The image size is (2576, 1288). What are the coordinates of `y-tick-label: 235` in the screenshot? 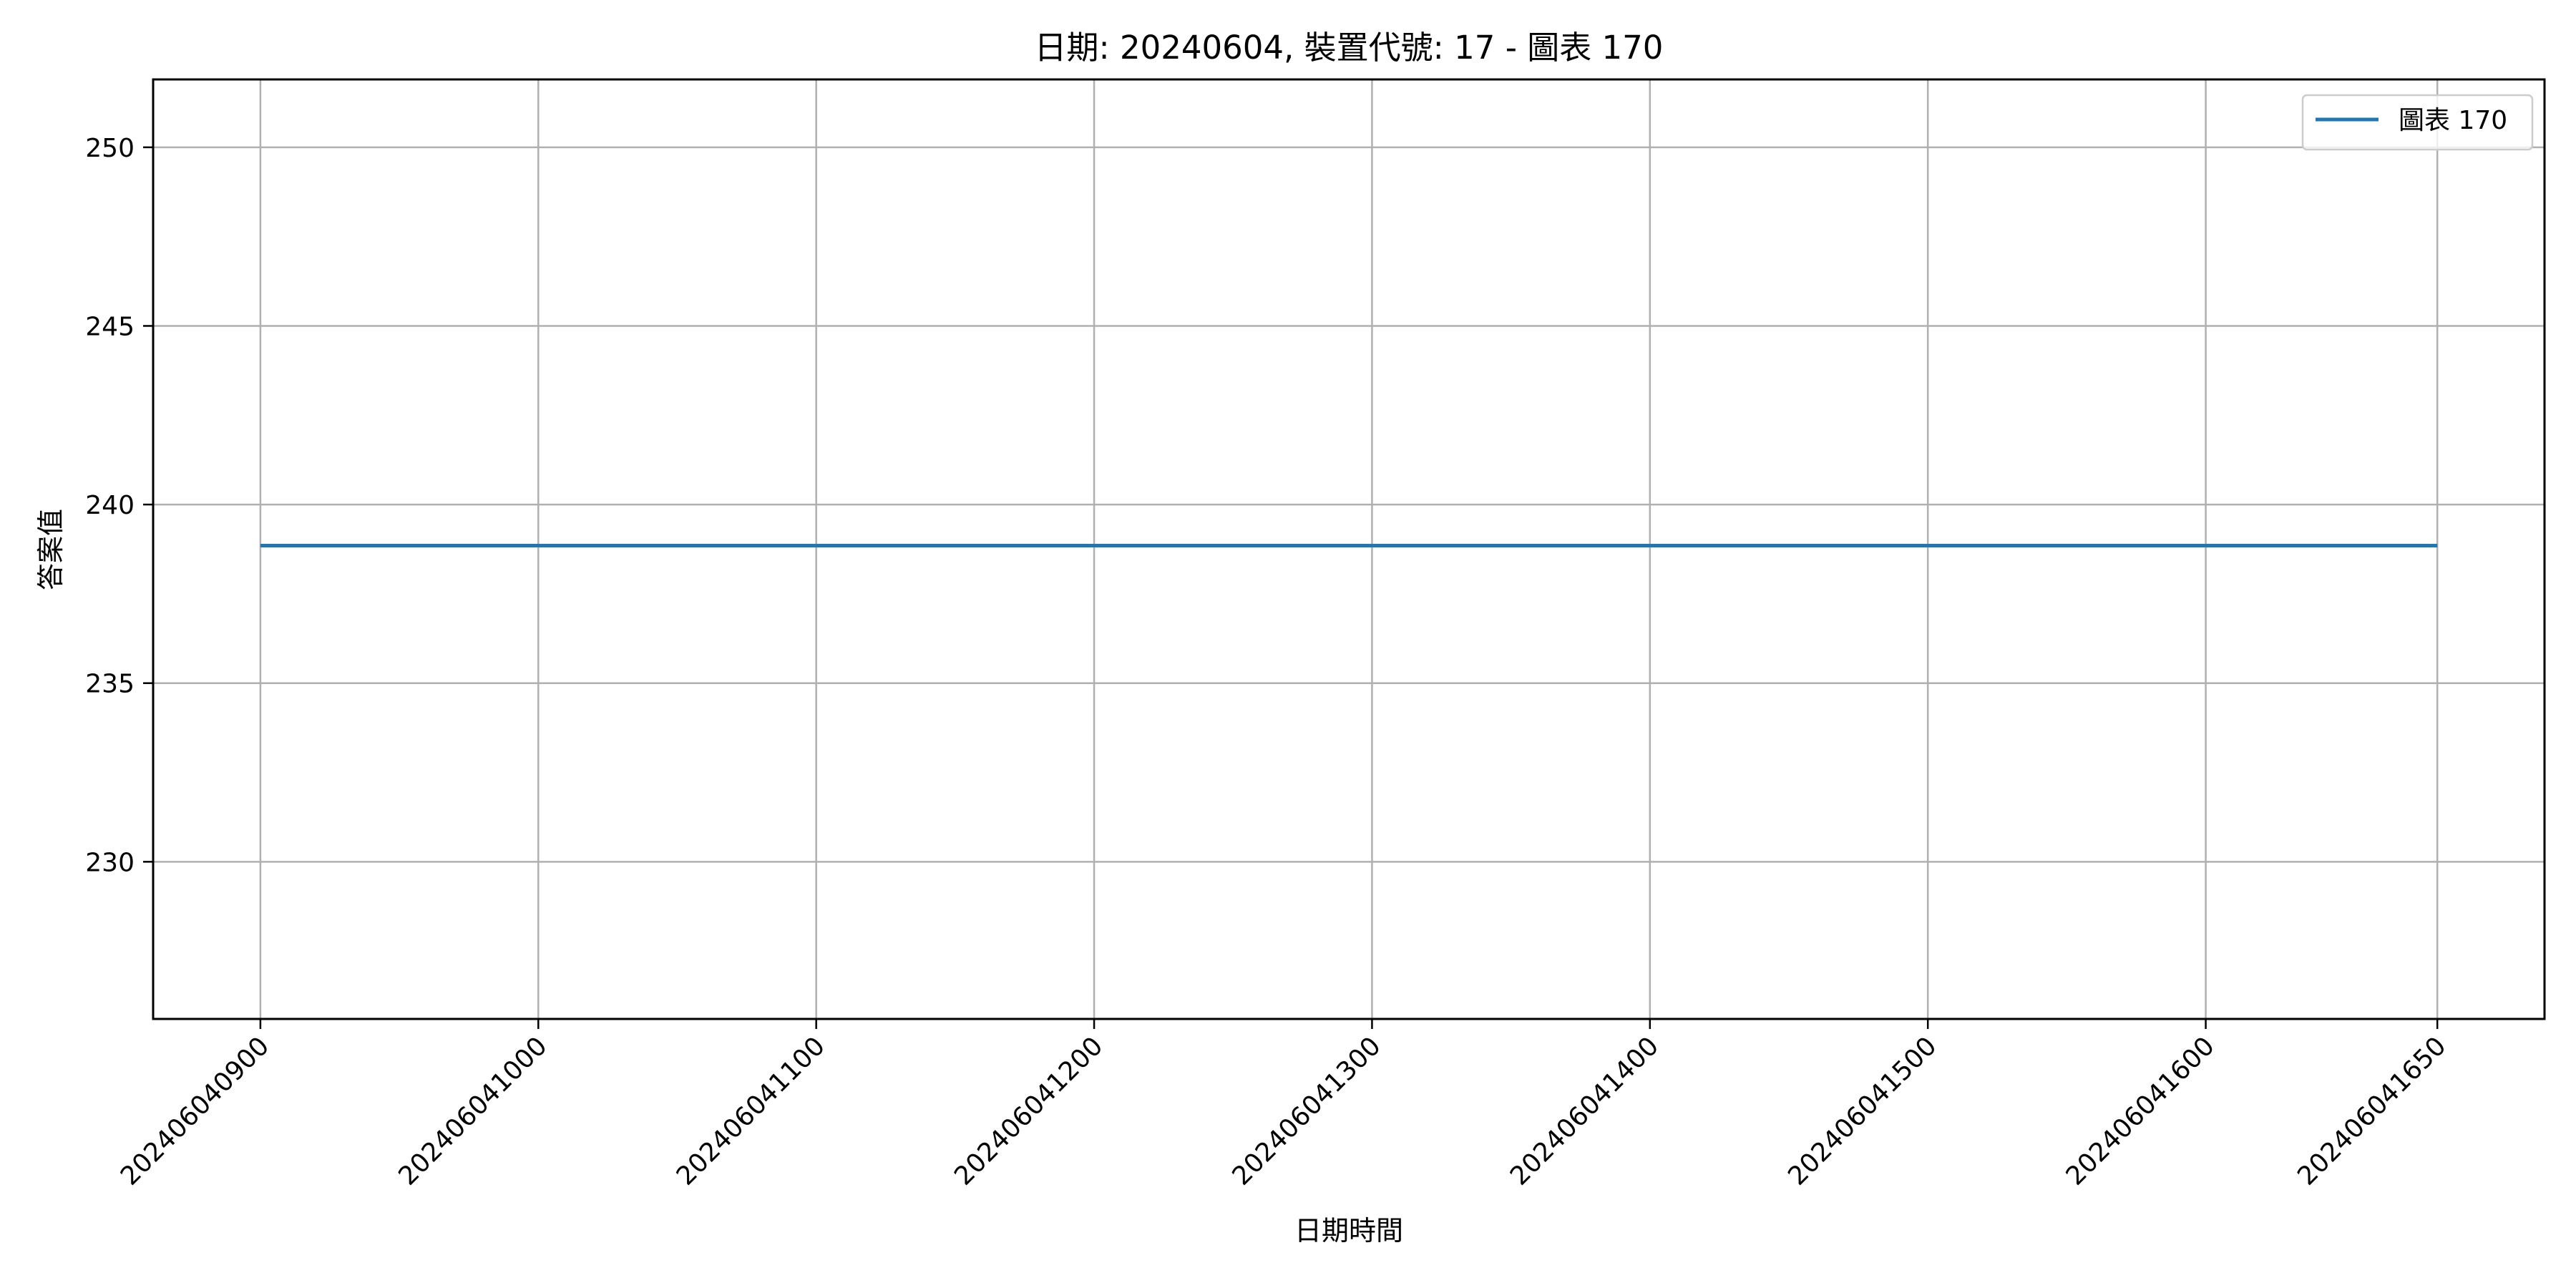 It's located at (110, 684).